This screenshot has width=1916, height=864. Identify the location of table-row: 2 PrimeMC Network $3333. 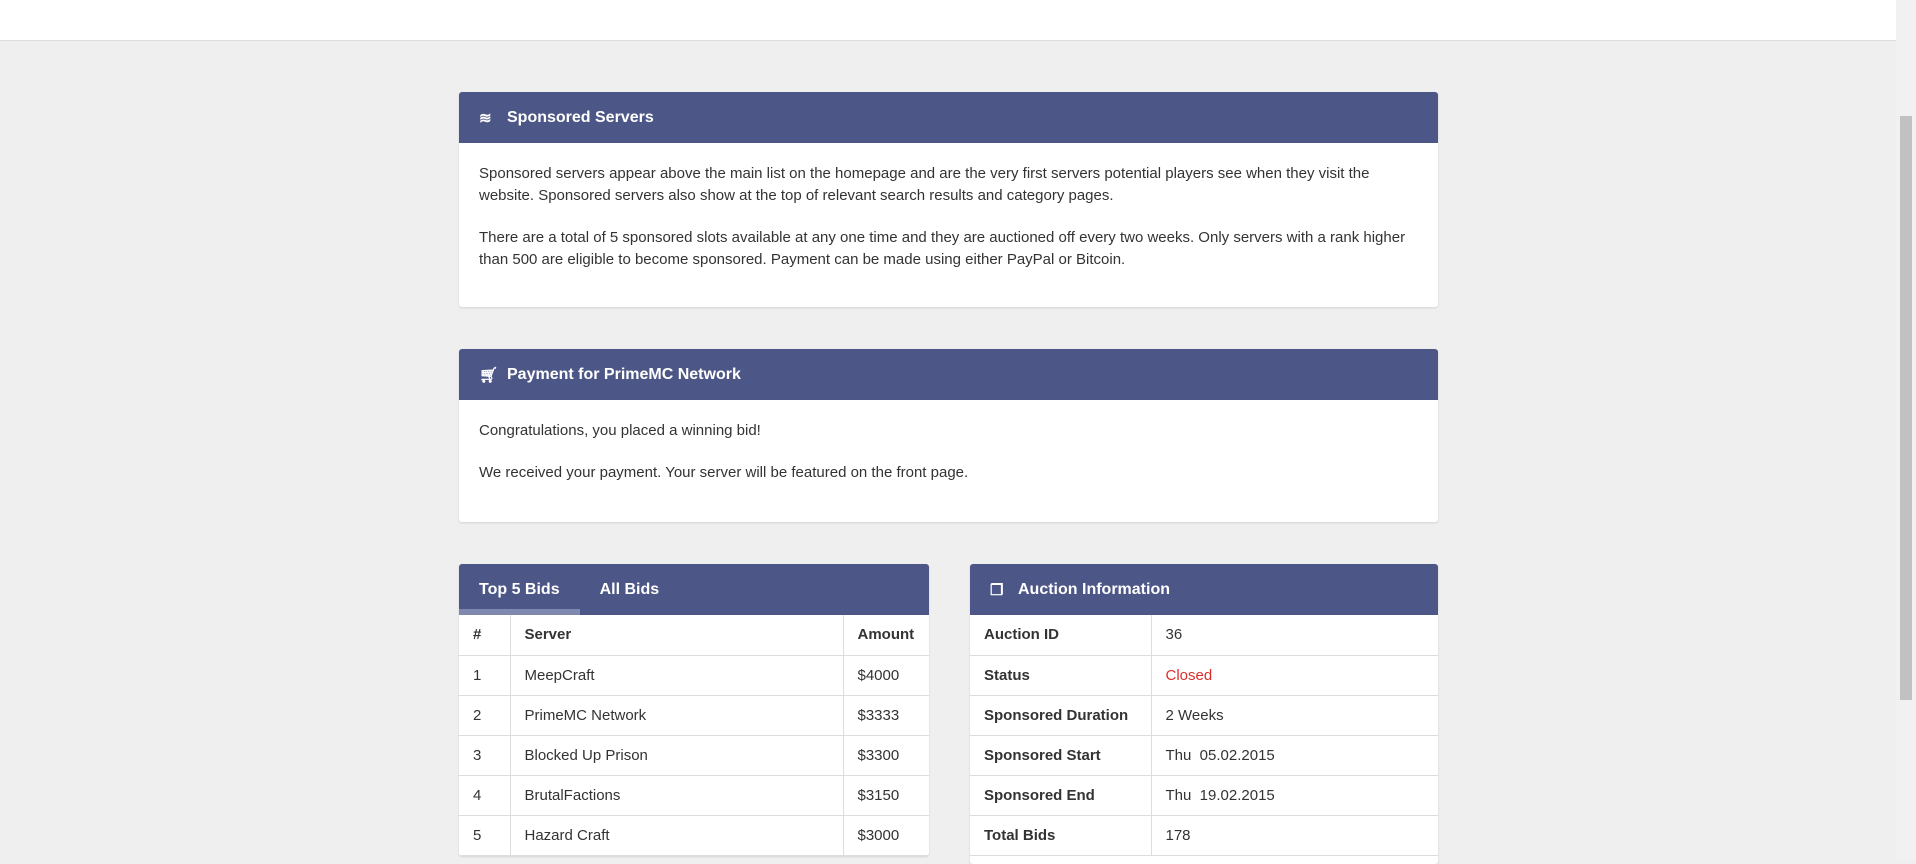
(694, 715).